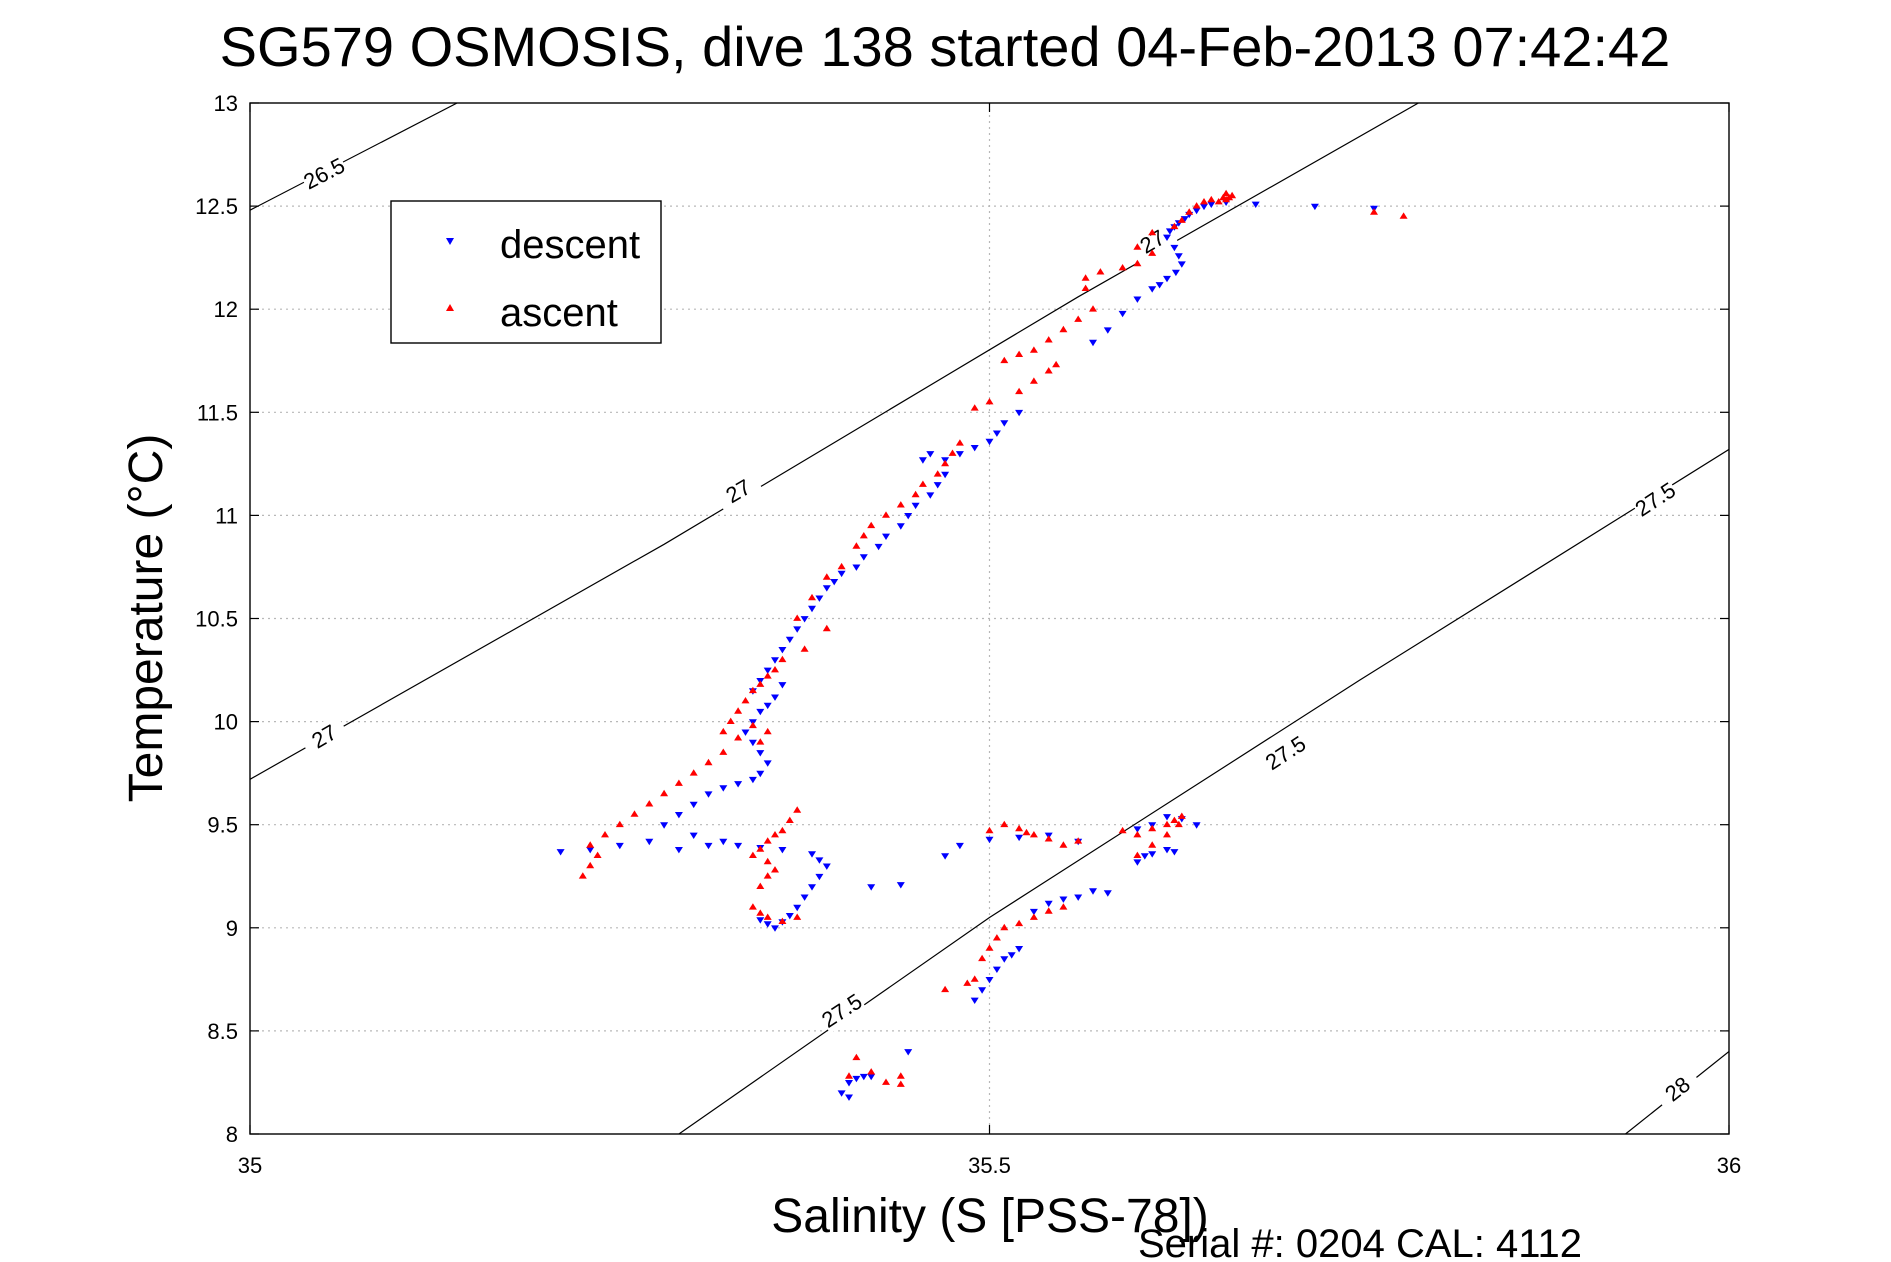 Image resolution: width=1891 pixels, height=1262 pixels. Describe the element at coordinates (217, 412) in the screenshot. I see `y-tick-label: 11.5` at that location.